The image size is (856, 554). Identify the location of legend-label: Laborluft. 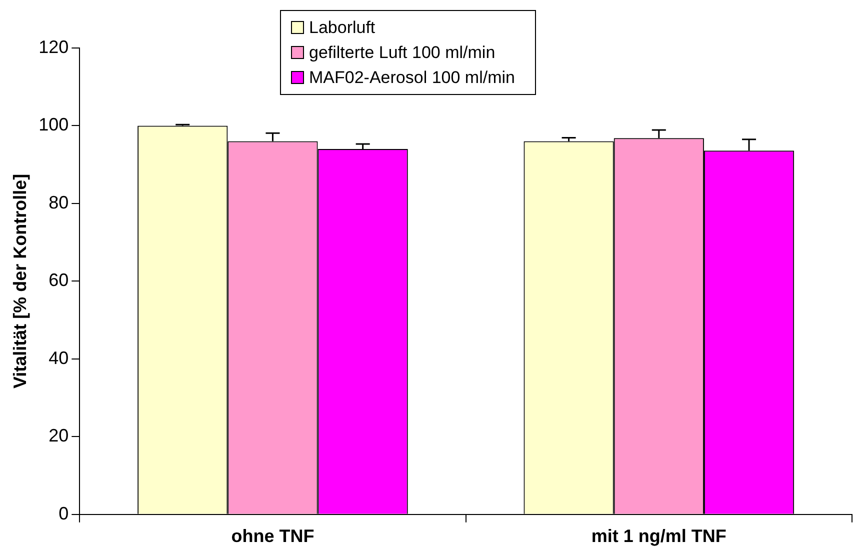
(342, 28).